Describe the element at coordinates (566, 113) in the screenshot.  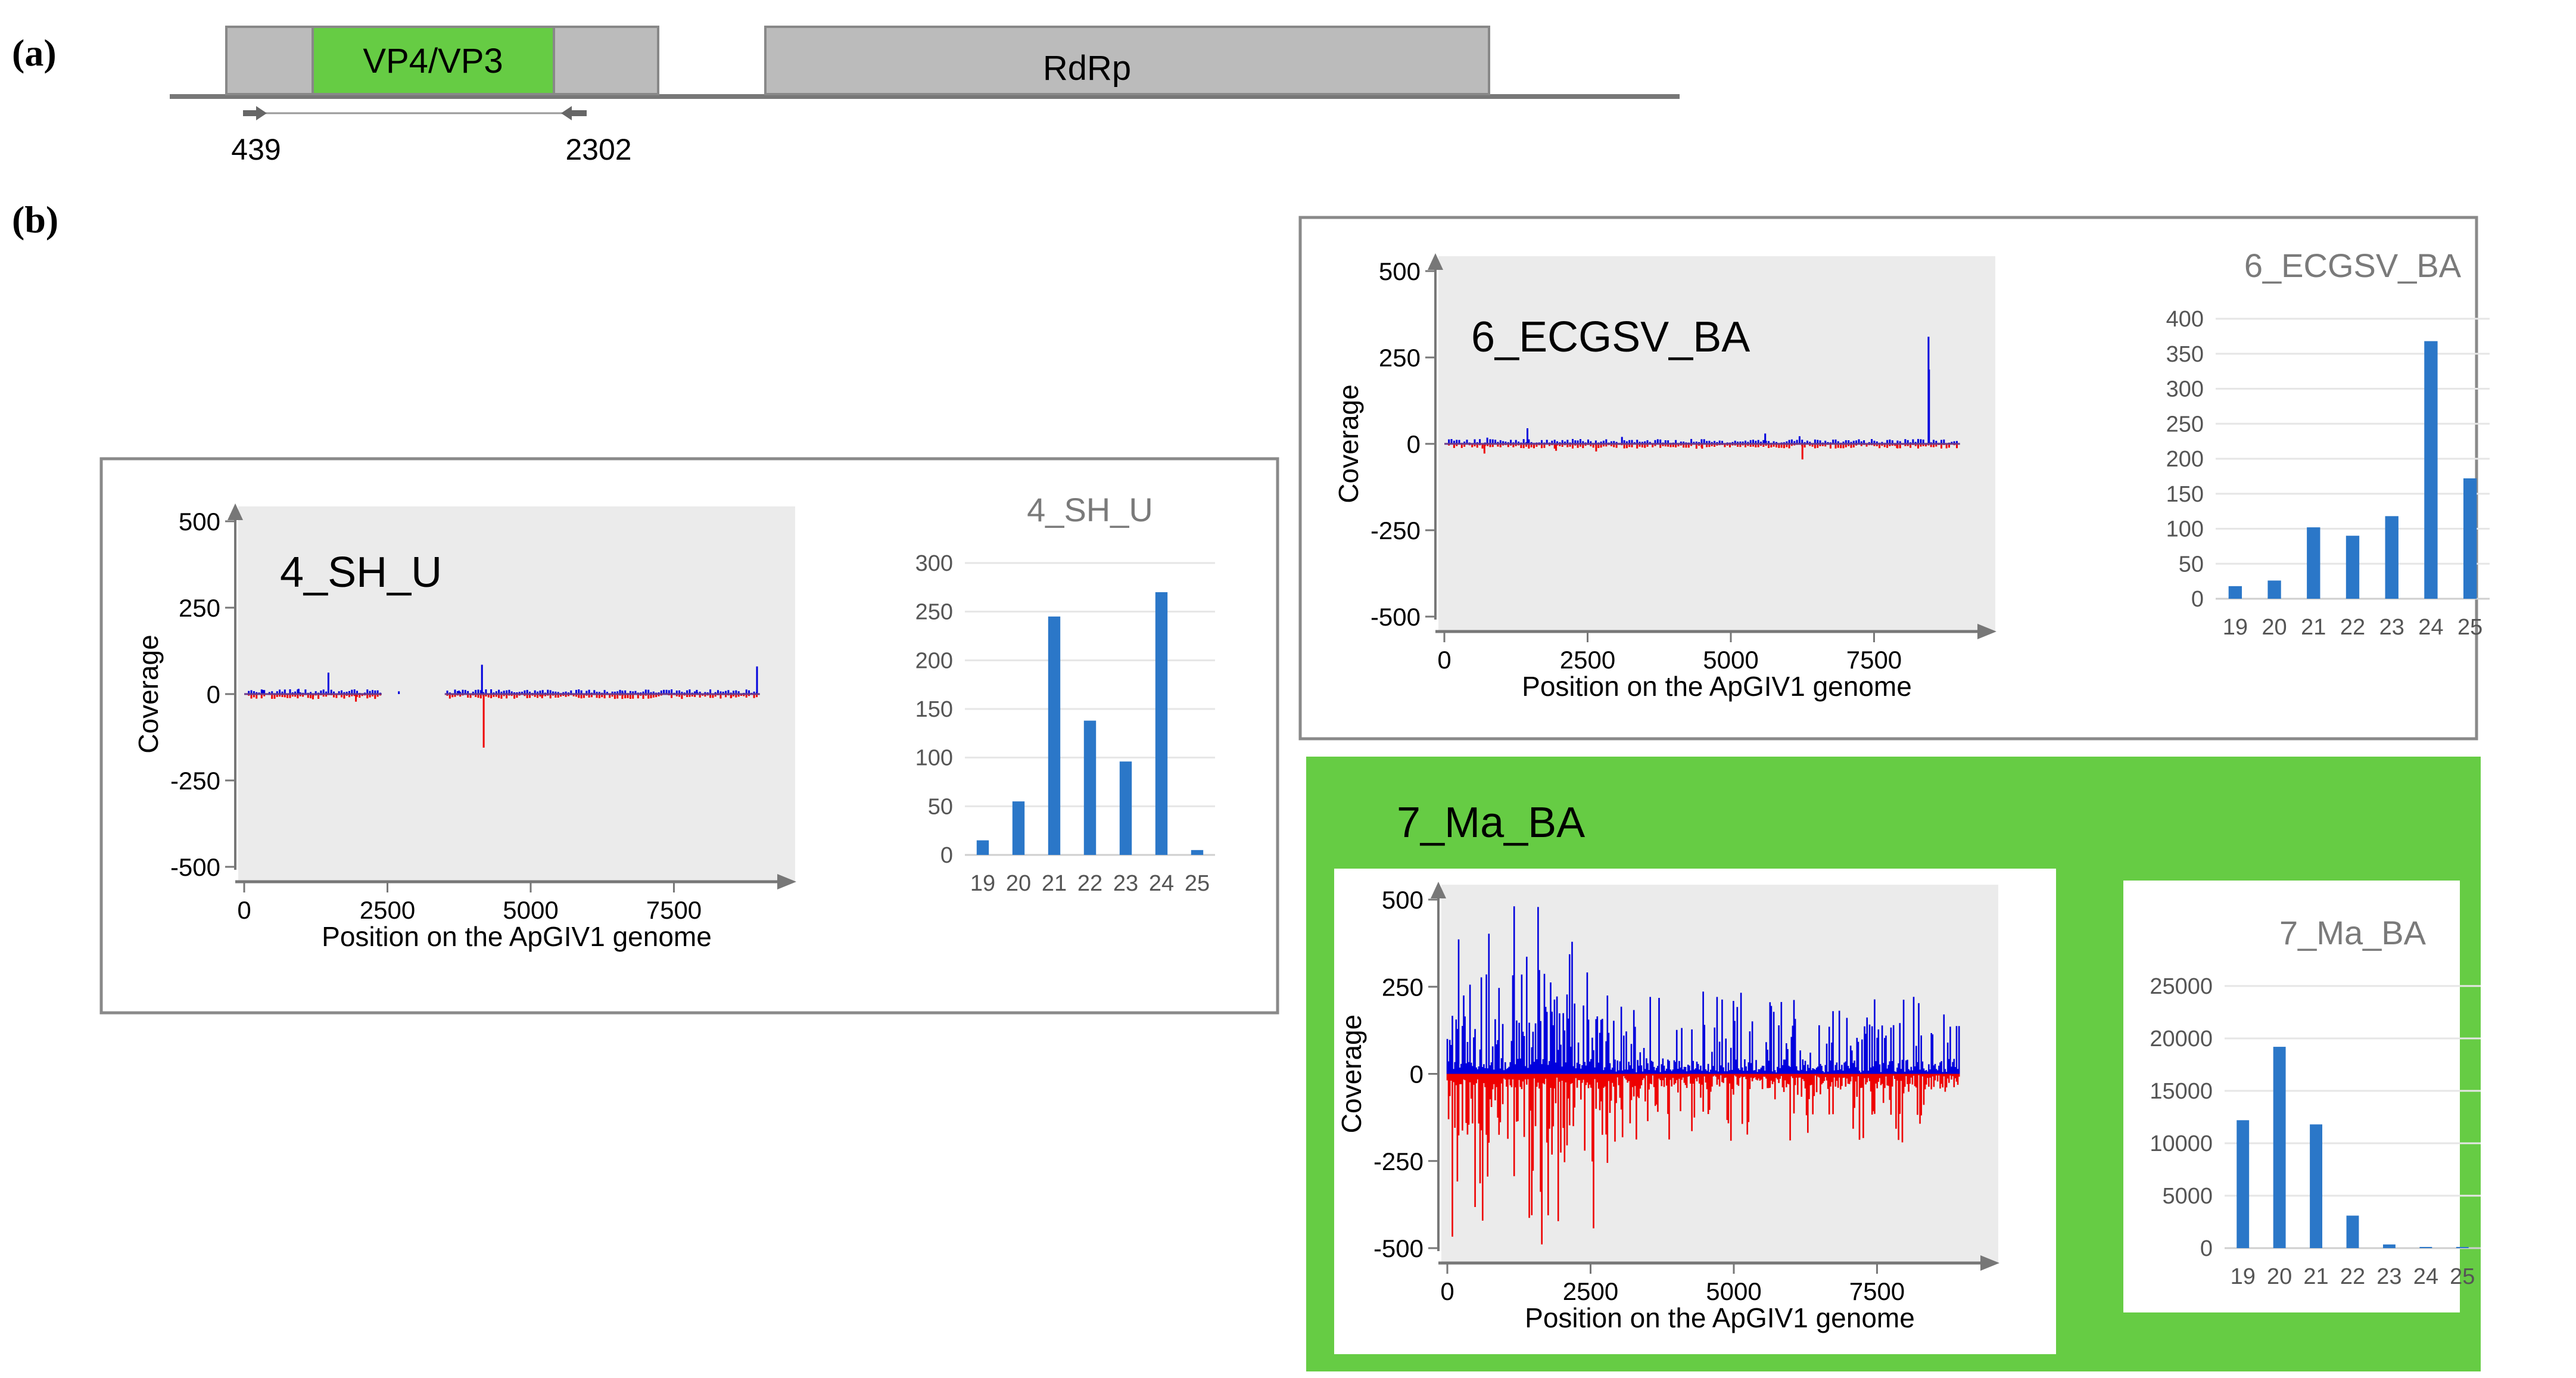
I see `primer-reverse-arrowhead` at that location.